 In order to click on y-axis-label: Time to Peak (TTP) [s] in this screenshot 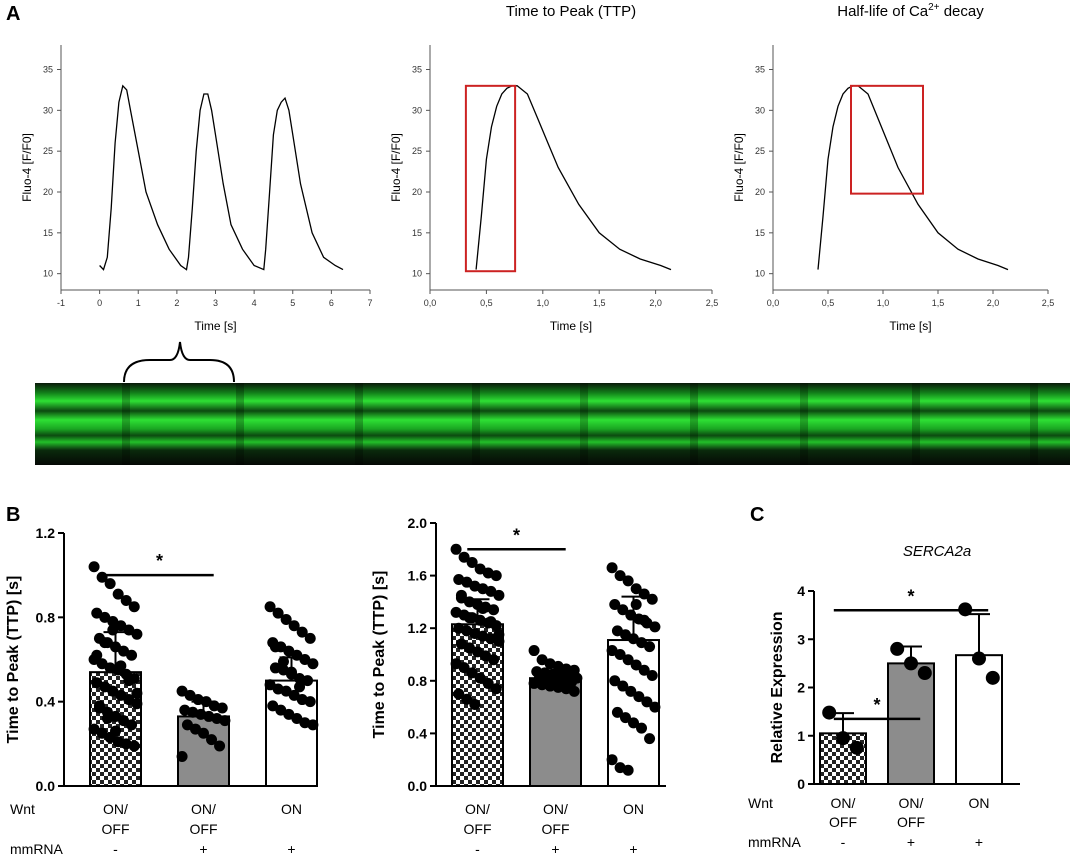, I will do `click(13, 660)`.